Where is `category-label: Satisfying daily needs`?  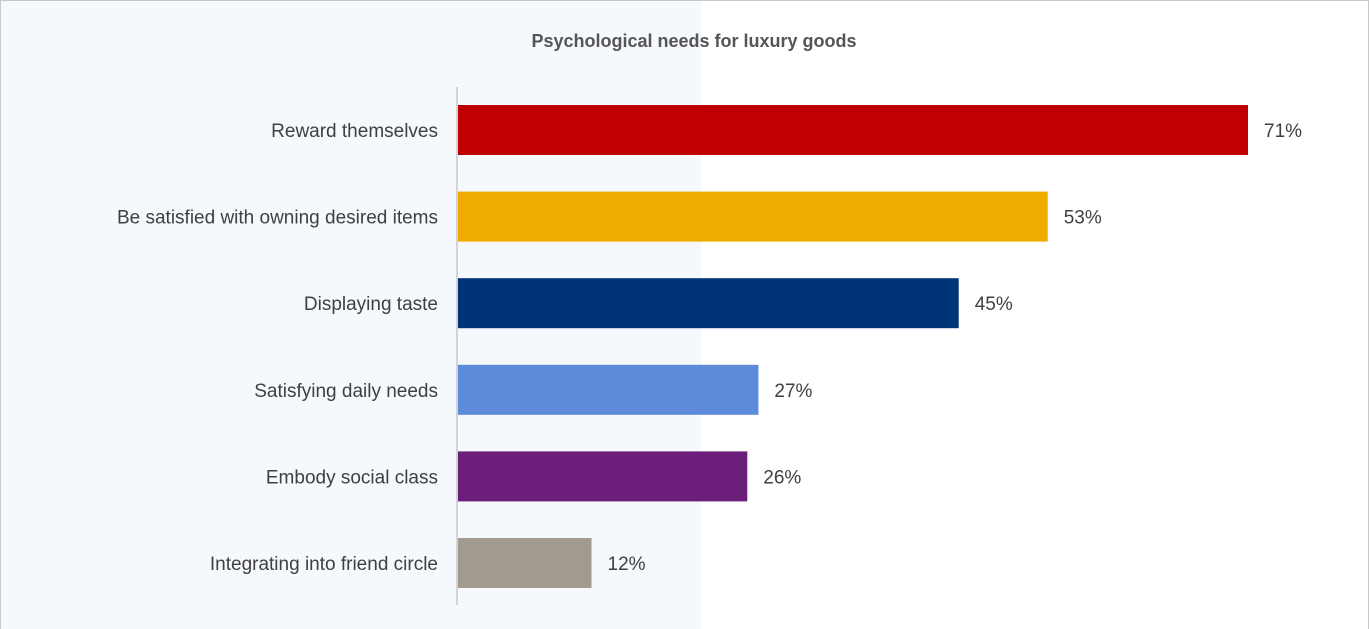
category-label: Satisfying daily needs is located at coordinates (346, 391).